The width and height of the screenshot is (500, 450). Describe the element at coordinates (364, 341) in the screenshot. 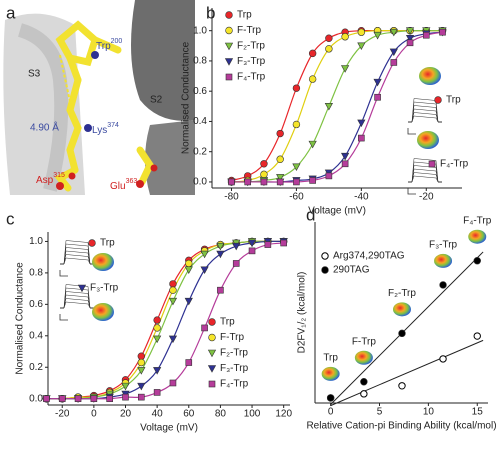

I see `point-label: F-Trp` at that location.